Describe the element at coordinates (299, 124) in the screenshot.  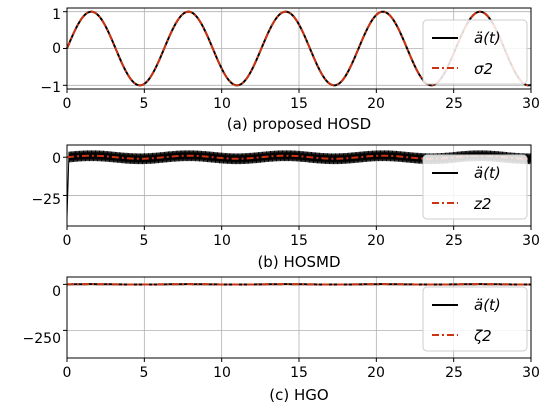
I see `caption-a: (a) proposed HOSD` at that location.